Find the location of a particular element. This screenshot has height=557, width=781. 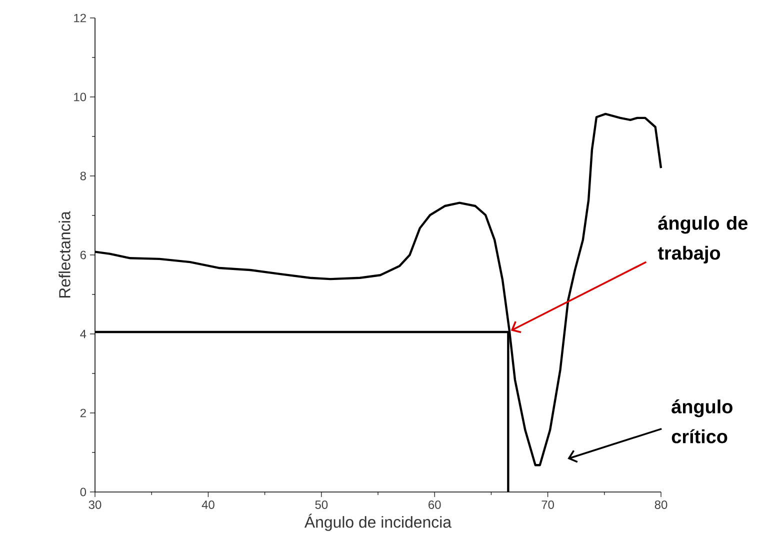

y-tick-label: 10 is located at coordinates (80, 97).